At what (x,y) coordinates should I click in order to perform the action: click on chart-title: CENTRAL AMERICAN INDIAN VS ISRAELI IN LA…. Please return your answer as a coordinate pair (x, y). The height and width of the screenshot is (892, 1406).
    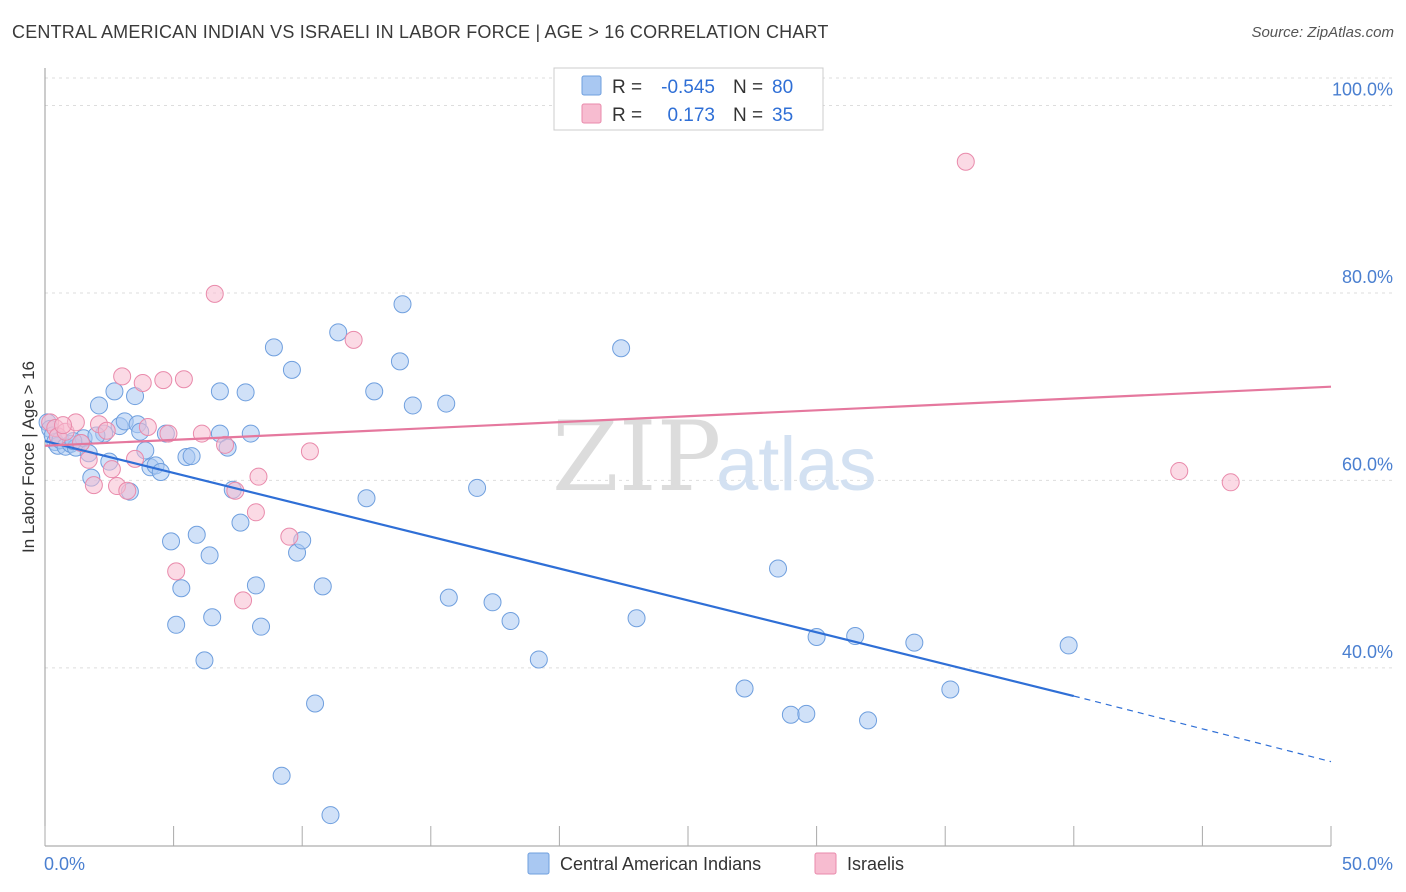
    Looking at the image, I should click on (420, 32).